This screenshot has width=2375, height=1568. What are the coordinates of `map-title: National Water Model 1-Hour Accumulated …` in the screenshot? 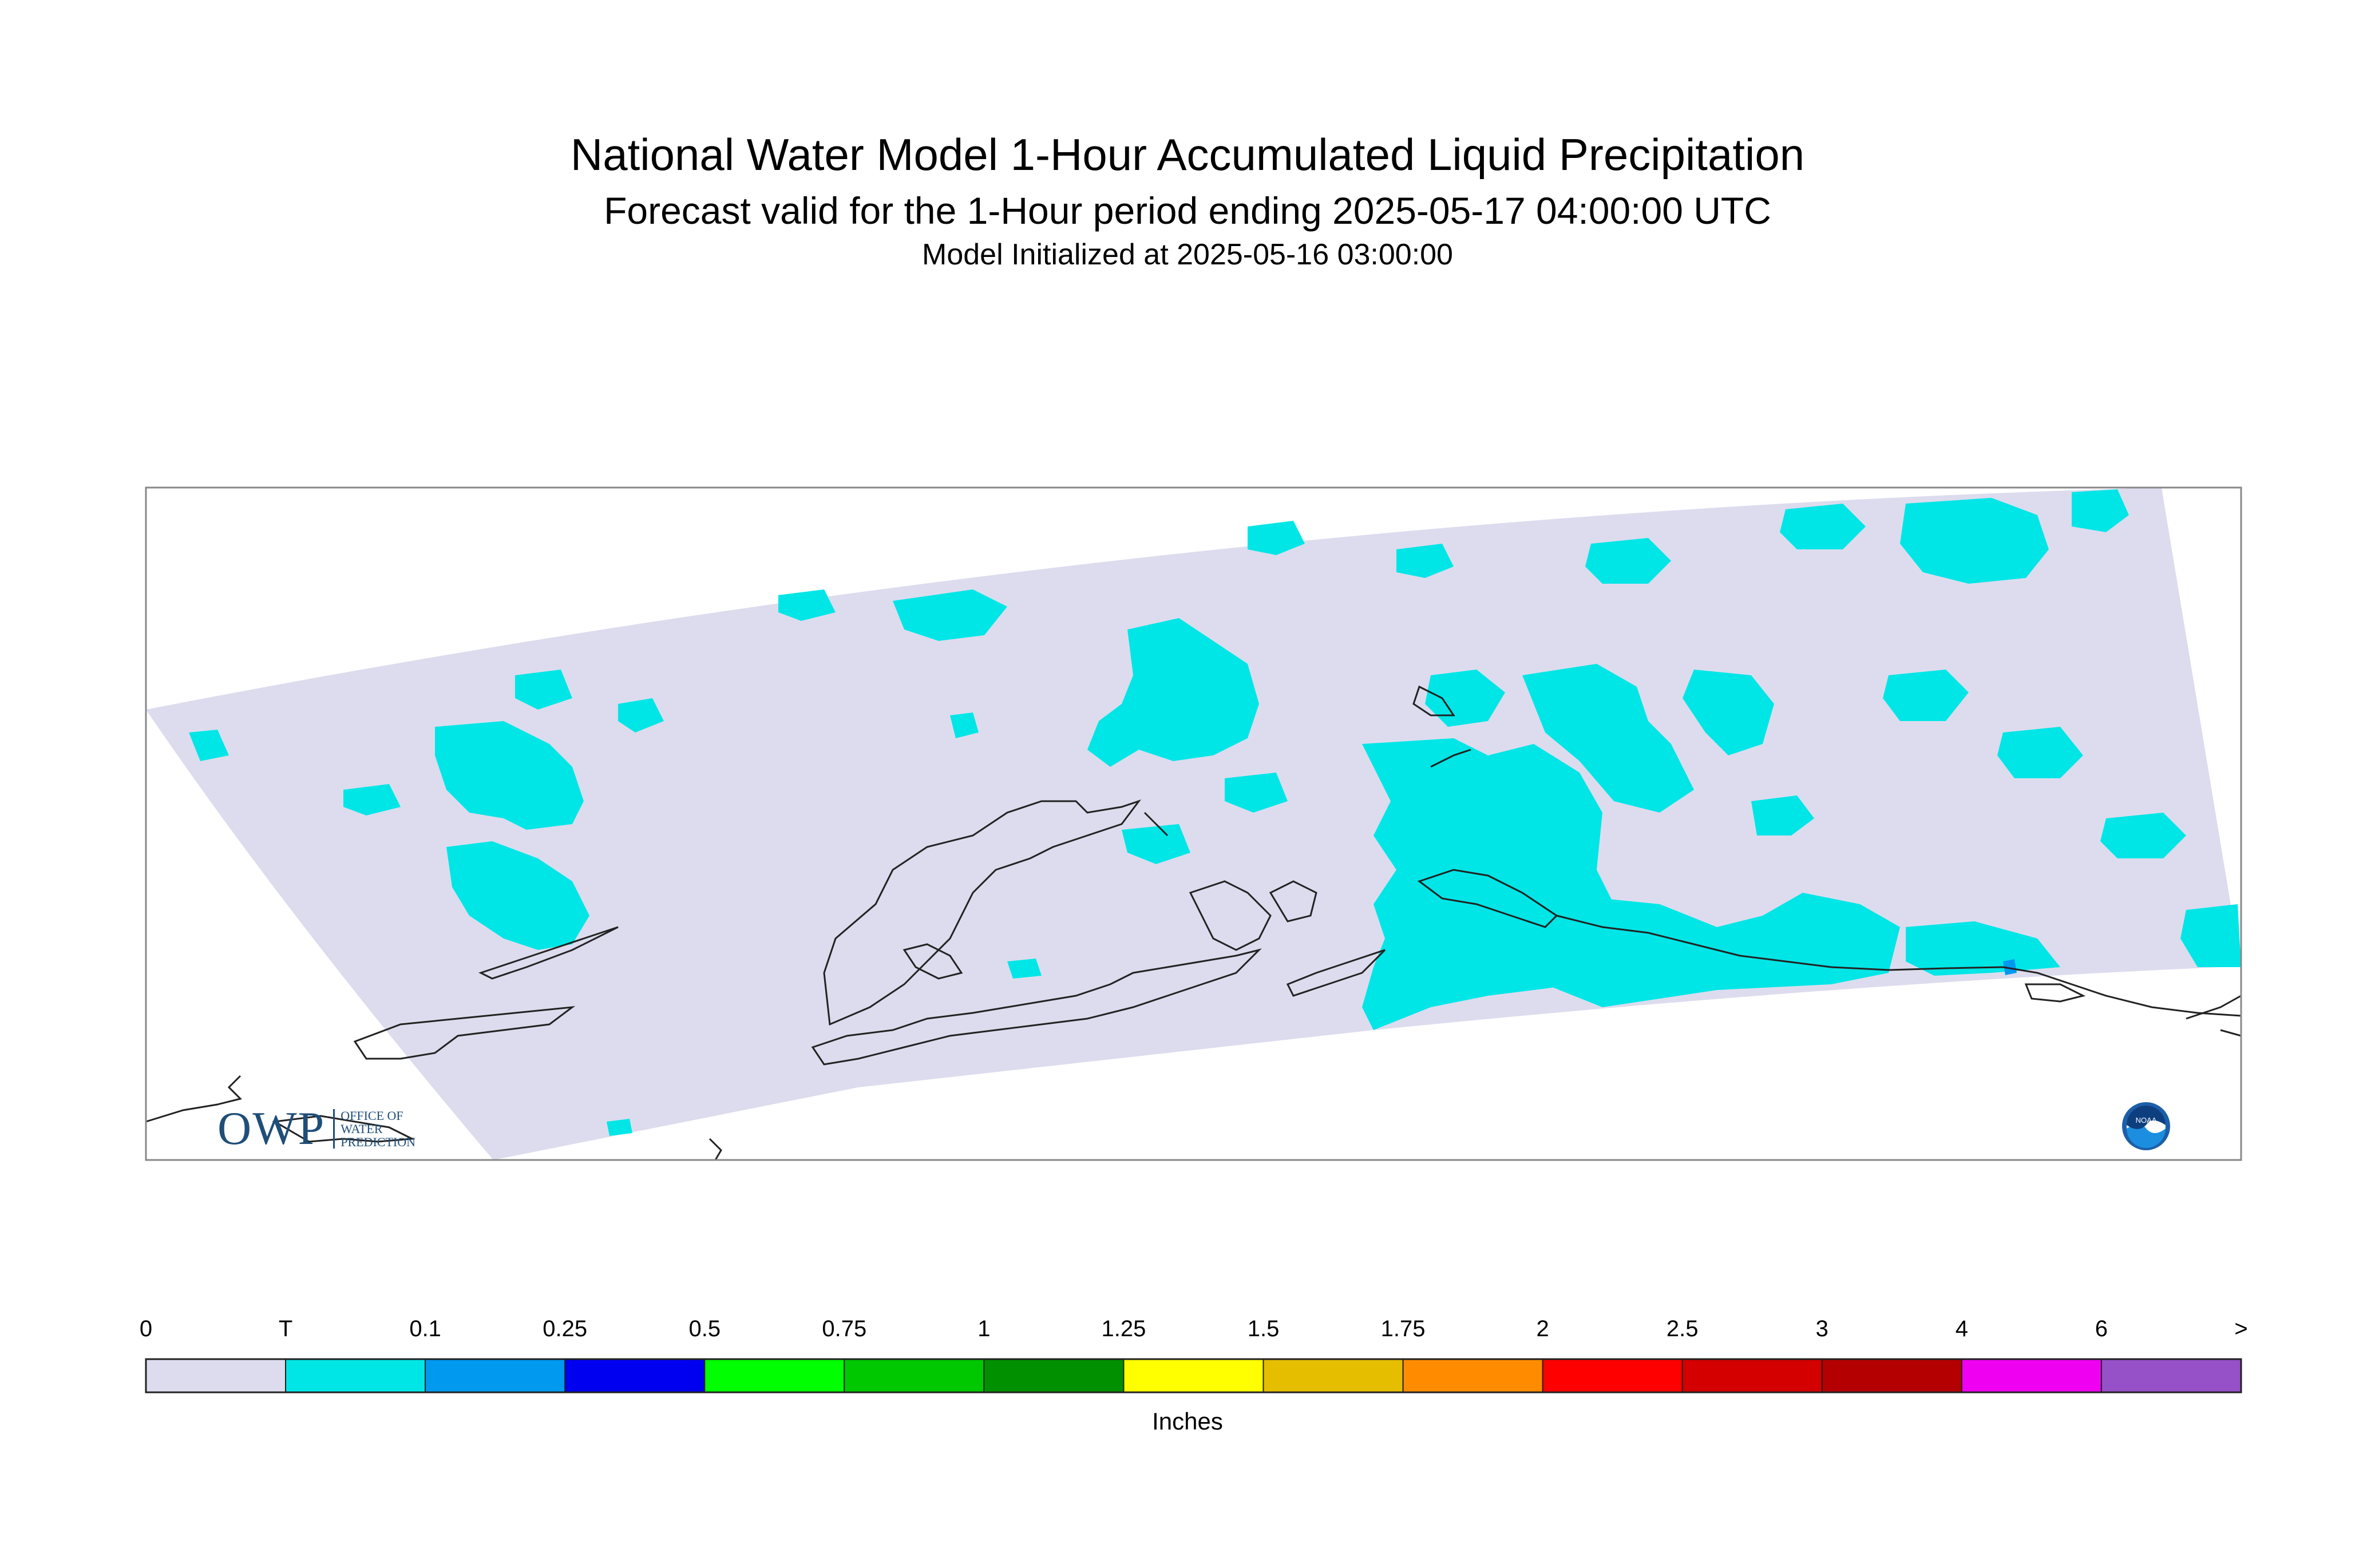 It's located at (1187, 154).